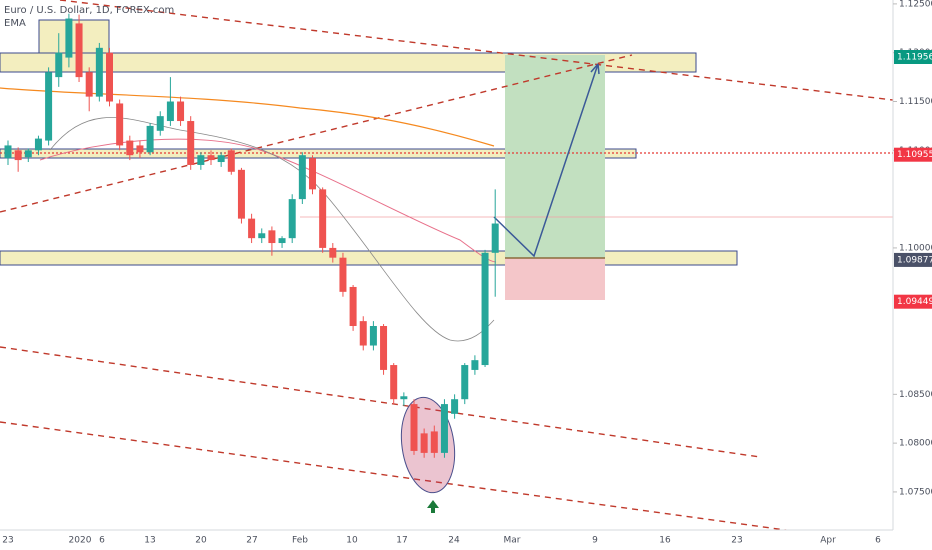 The height and width of the screenshot is (550, 932). Describe the element at coordinates (433, 506) in the screenshot. I see `up-arrow-icon` at that location.